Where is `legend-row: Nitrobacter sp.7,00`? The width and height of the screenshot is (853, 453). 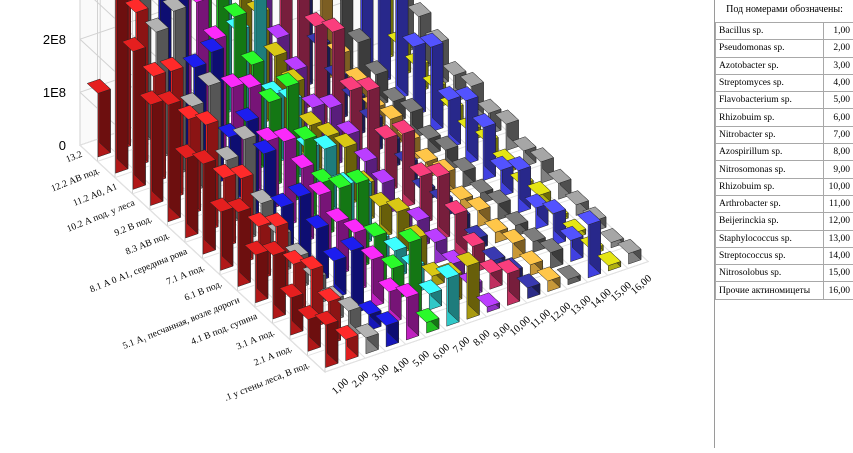
legend-row: Nitrobacter sp.7,00 is located at coordinates (784, 134).